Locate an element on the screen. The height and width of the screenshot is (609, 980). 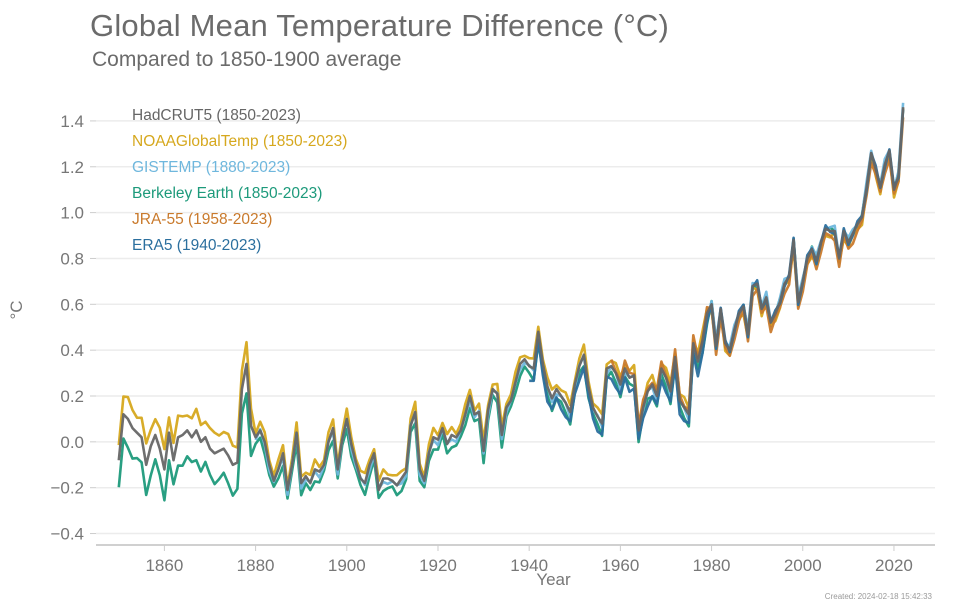
x-tick-label: 1880 is located at coordinates (256, 565).